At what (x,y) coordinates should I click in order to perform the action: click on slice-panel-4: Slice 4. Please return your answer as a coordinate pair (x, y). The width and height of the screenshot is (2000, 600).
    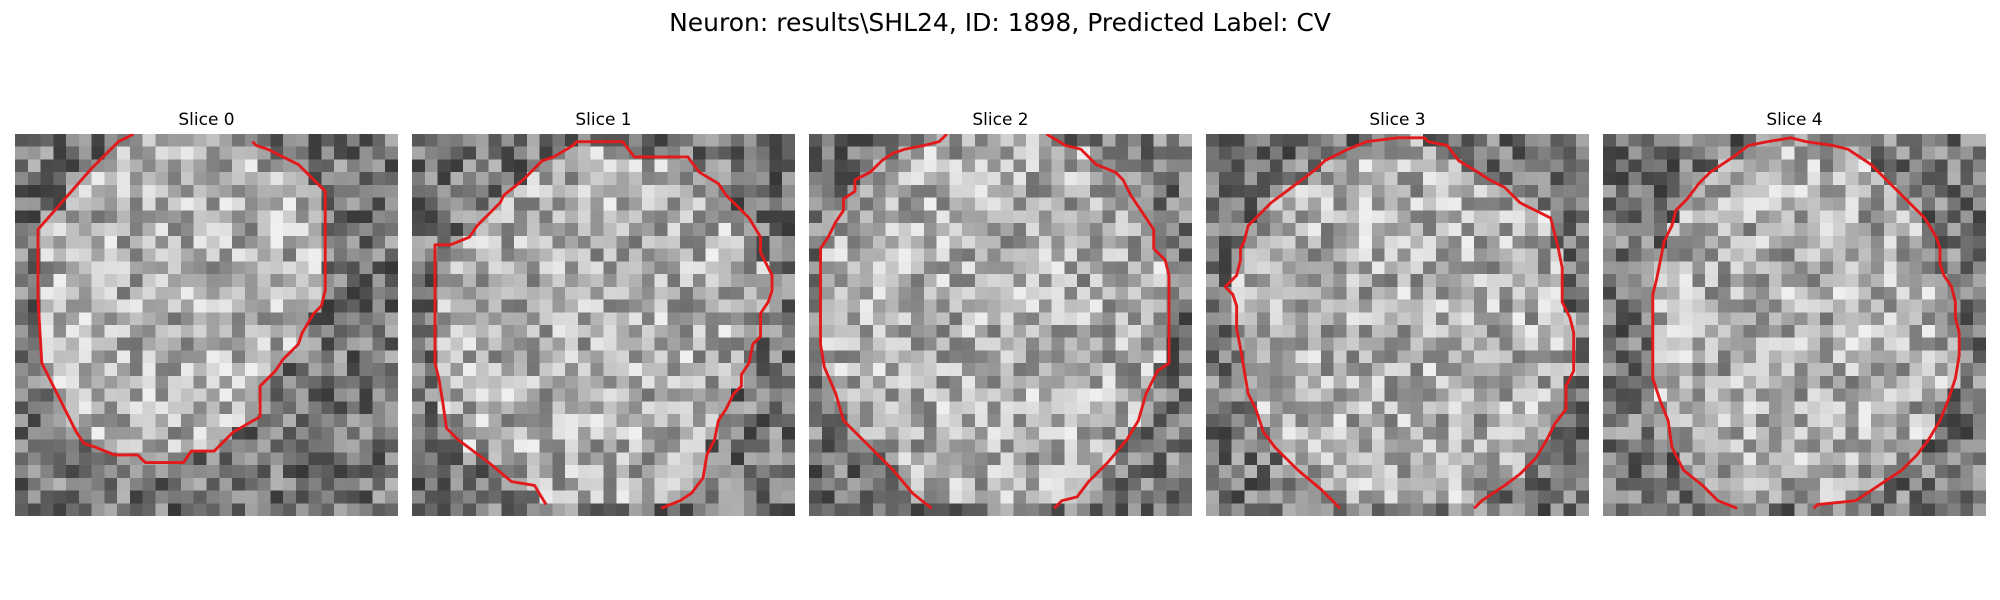
    Looking at the image, I should click on (1794, 313).